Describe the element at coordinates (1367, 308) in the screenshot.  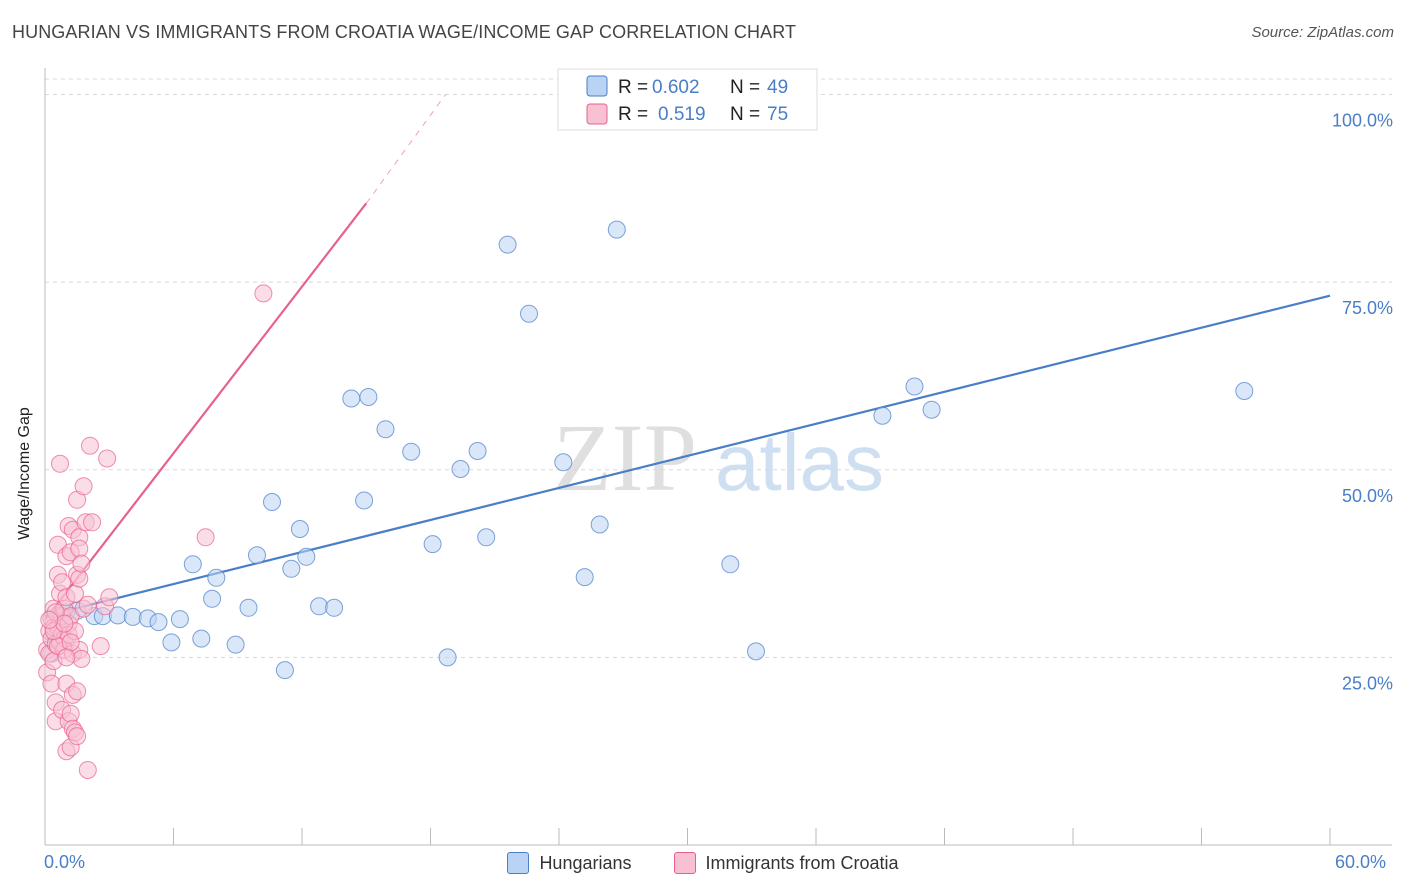
I see `y-tick-label-75: 75.0%` at that location.